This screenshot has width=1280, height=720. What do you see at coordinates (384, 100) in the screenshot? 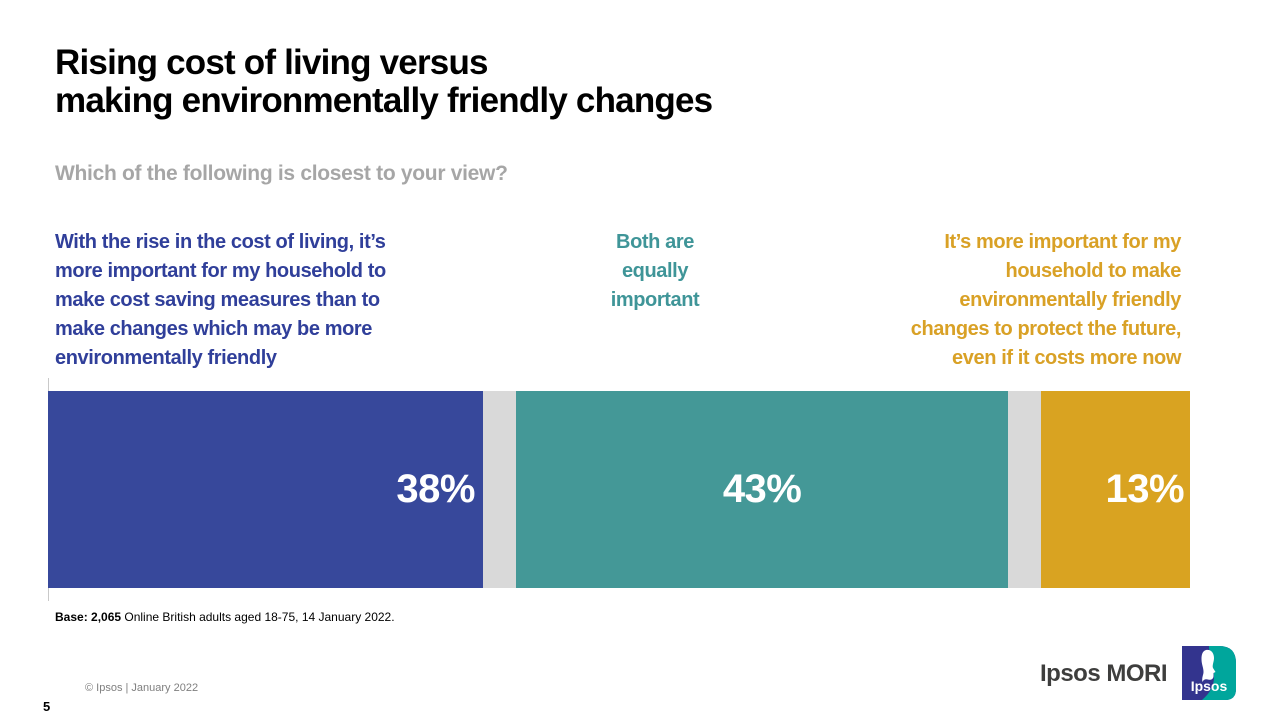
I see `title-line-2: making environmentally friendly changes` at bounding box center [384, 100].